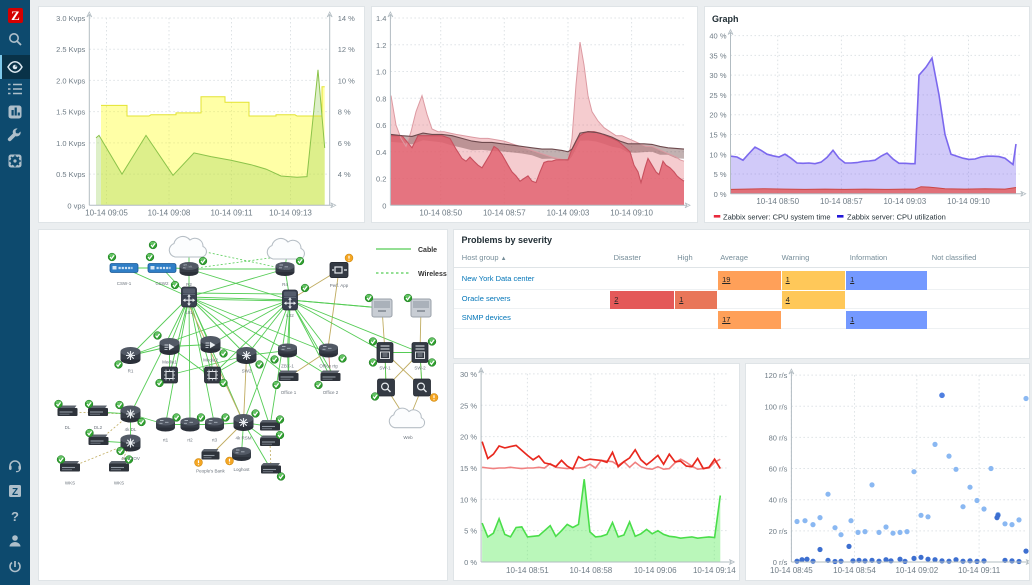  Describe the element at coordinates (778, 531) in the screenshot. I see `svg-text: 20 r/s` at that location.